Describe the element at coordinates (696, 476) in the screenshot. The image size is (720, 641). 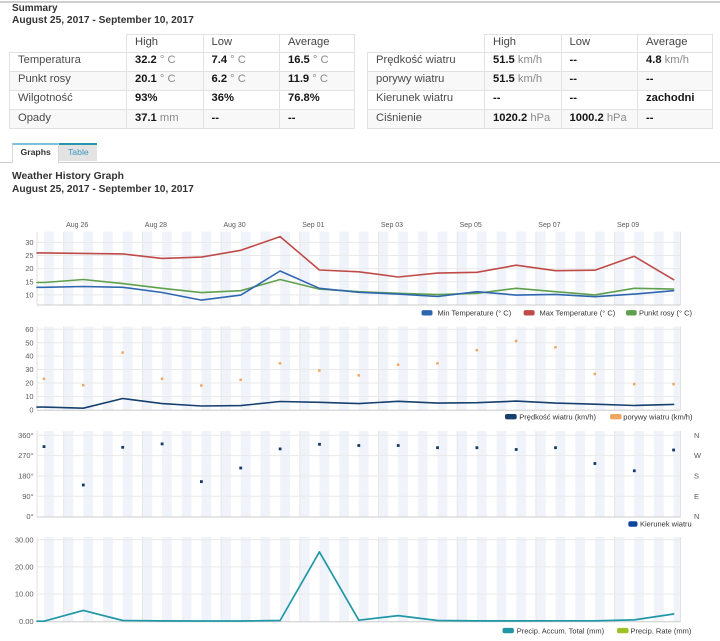
I see `svg-text: S` at that location.